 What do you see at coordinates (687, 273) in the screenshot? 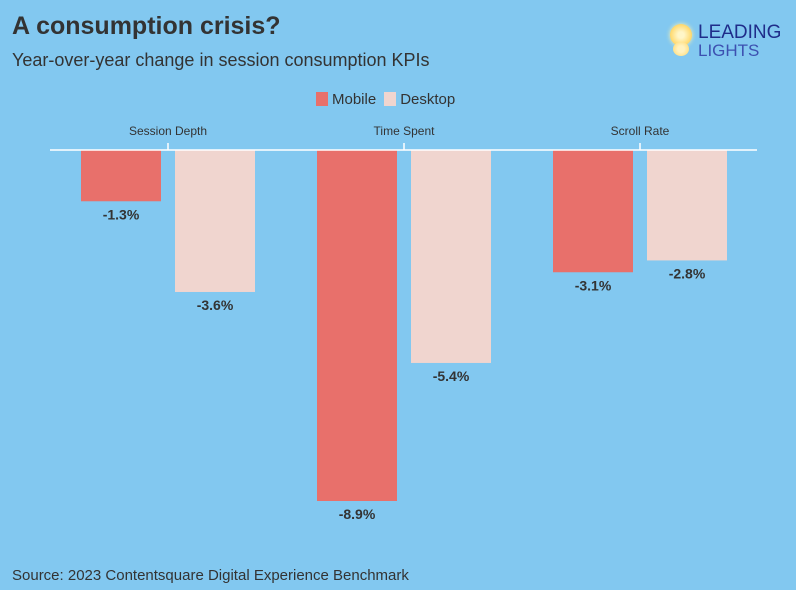
I see `data-label: -2.8%` at bounding box center [687, 273].